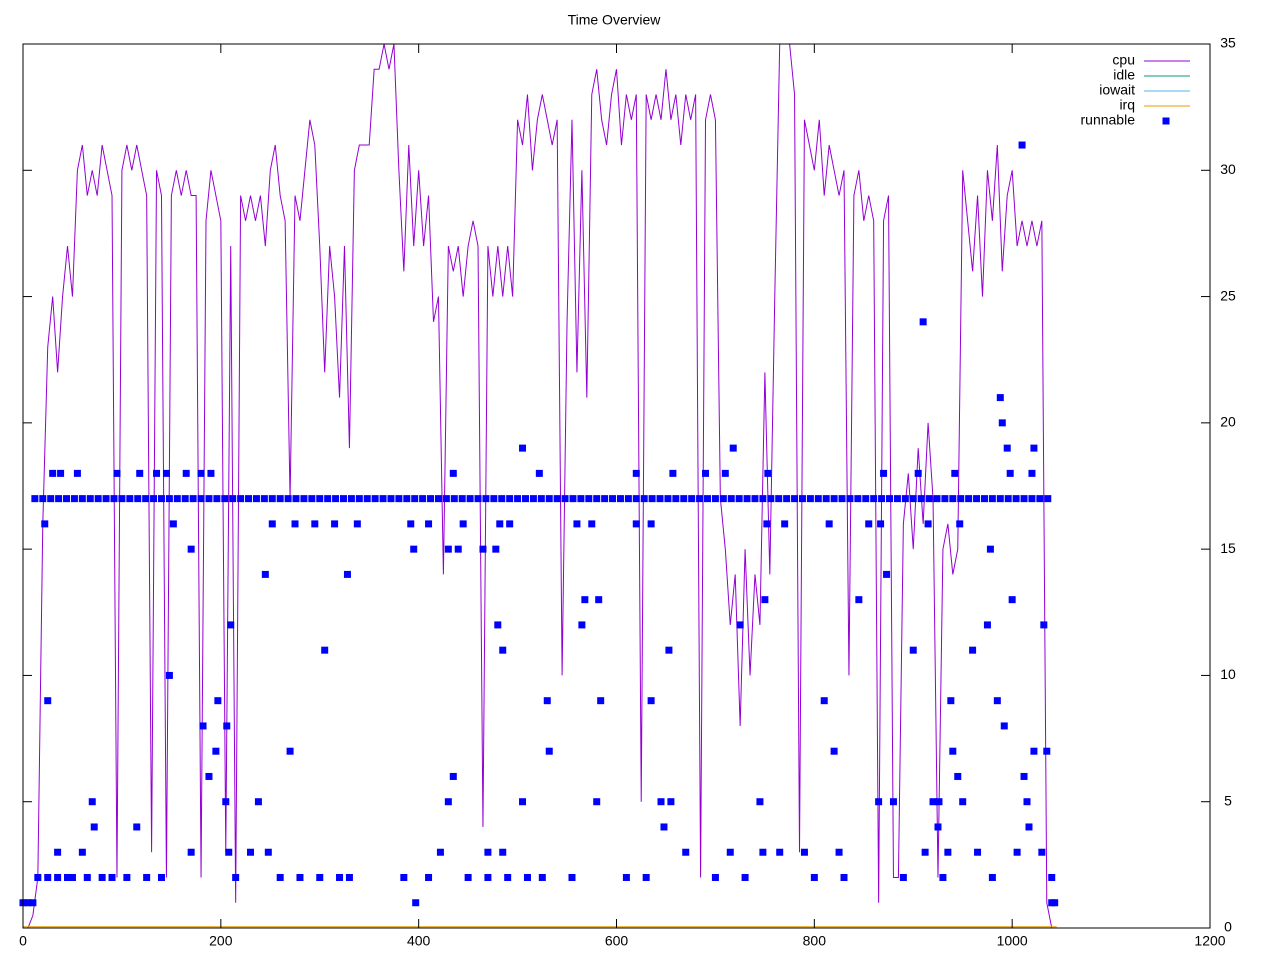  Describe the element at coordinates (1209, 941) in the screenshot. I see `x-tick-label: 1200` at that location.